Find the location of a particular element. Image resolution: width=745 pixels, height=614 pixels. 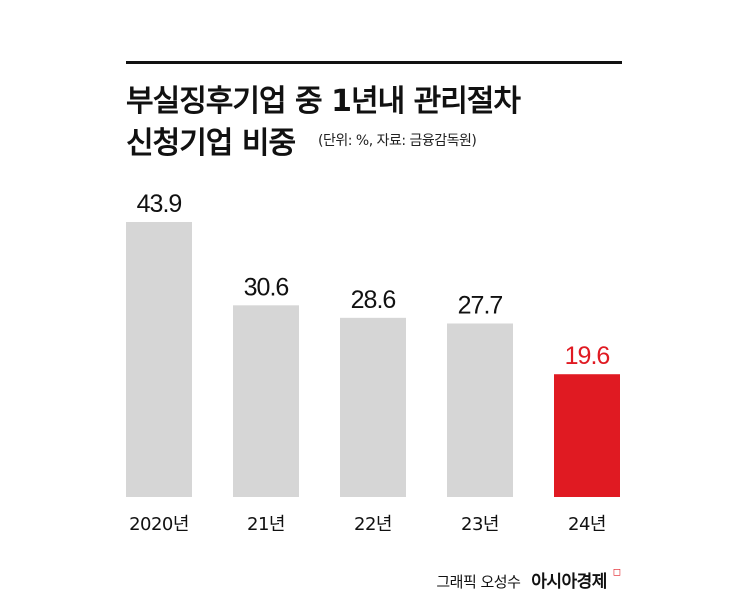

data-label-3: 27.7 is located at coordinates (480, 305).